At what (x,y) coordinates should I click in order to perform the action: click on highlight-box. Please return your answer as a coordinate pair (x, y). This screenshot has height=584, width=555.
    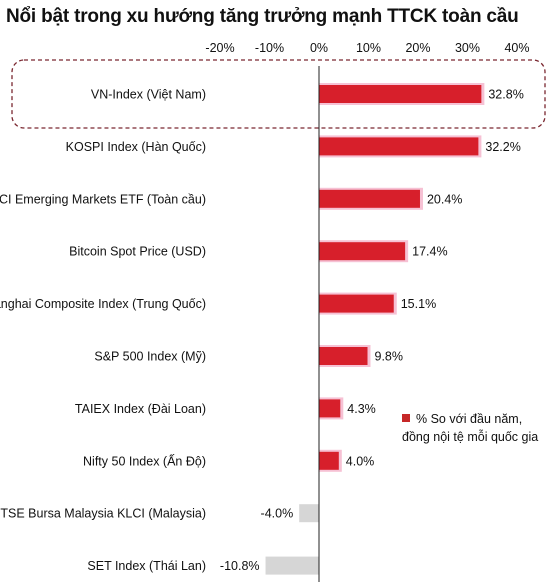
    Looking at the image, I should click on (278, 94).